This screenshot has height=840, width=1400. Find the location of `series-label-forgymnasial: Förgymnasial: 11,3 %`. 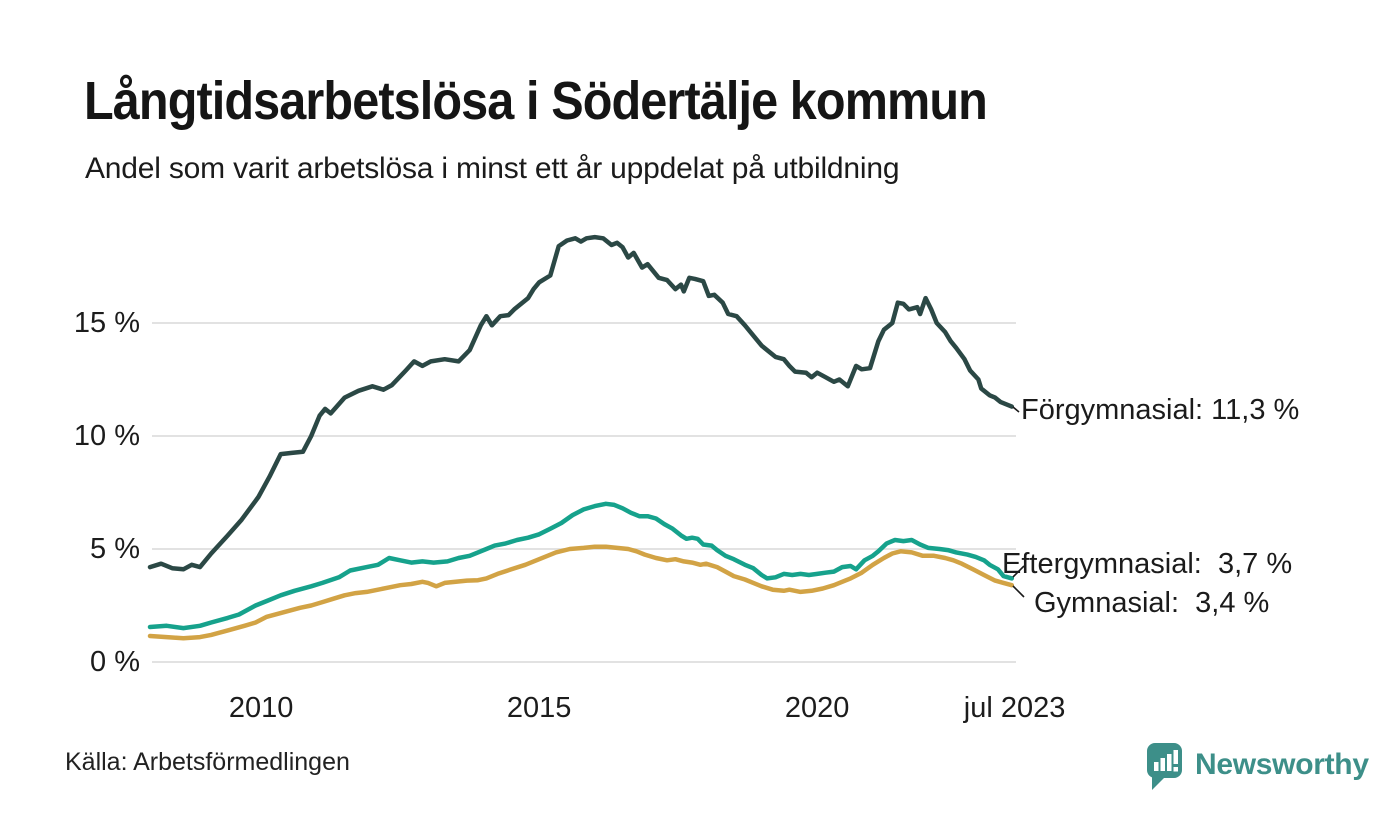

series-label-forgymnasial: Förgymnasial: 11,3 % is located at coordinates (1160, 410).